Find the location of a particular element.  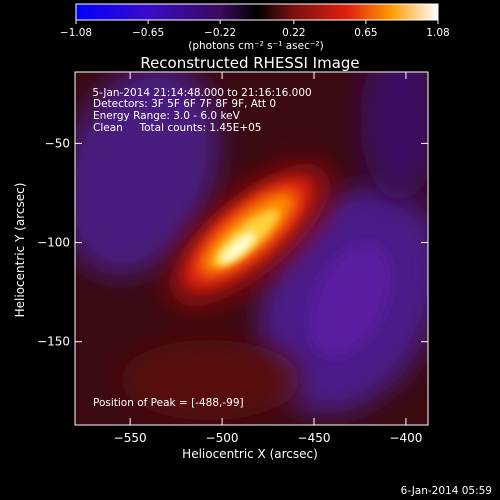

colorbar-tick-label: 0.22 is located at coordinates (293, 33).